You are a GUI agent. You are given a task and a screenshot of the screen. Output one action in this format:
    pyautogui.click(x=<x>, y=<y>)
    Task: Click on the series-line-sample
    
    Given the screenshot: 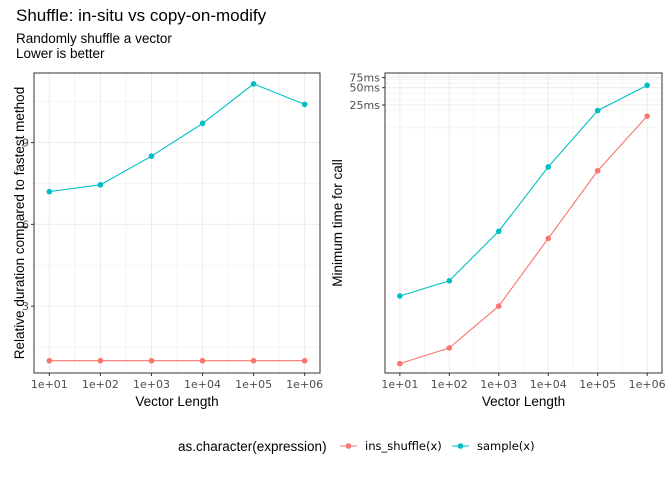 What is the action you would take?
    pyautogui.click(x=177, y=138)
    